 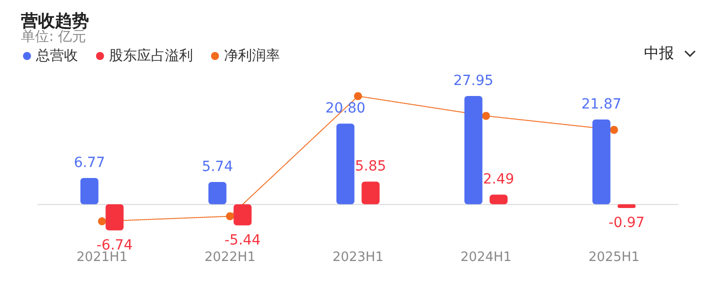 What do you see at coordinates (659, 53) in the screenshot?
I see `text: 中报` at bounding box center [659, 53].